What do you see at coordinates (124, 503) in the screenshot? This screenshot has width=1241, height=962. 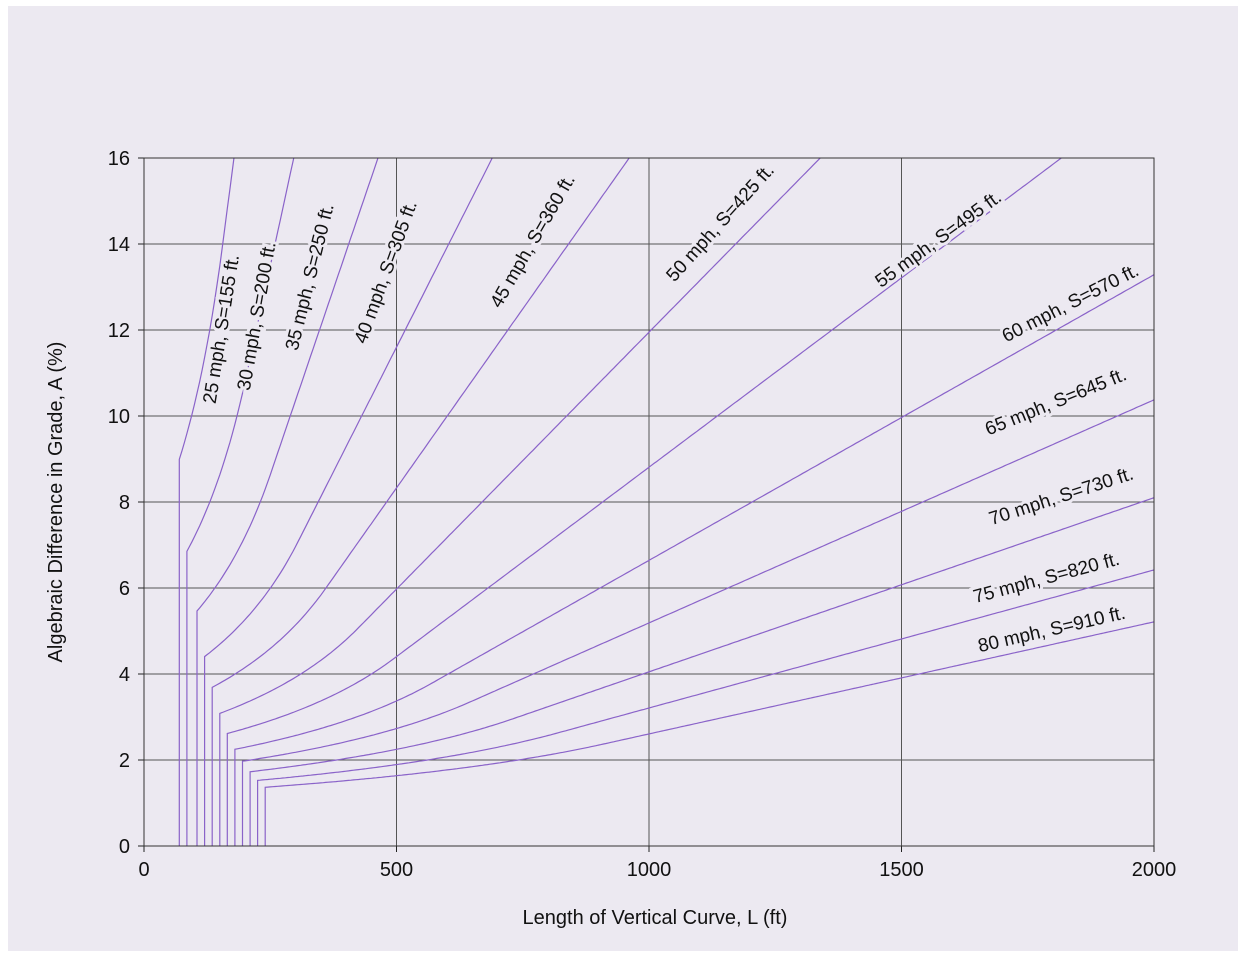 I see `y-tick-label: 8` at bounding box center [124, 503].